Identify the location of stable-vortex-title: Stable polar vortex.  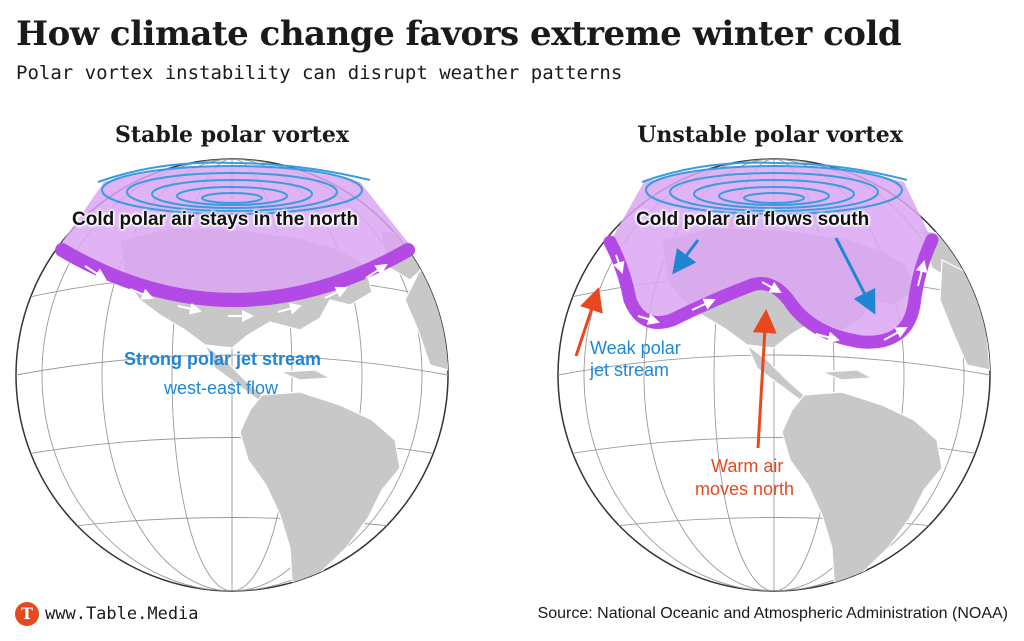
(232, 135).